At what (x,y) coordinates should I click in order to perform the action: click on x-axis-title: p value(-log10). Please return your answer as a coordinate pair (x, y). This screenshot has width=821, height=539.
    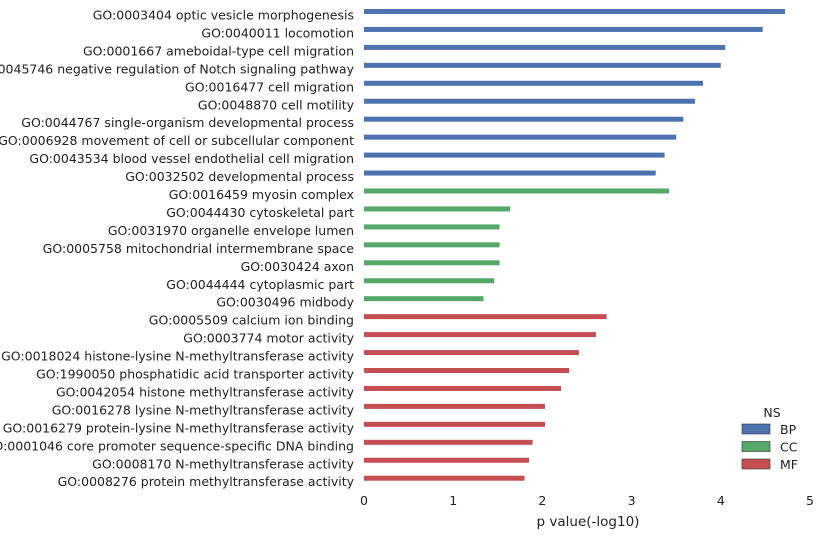
    Looking at the image, I should click on (588, 522).